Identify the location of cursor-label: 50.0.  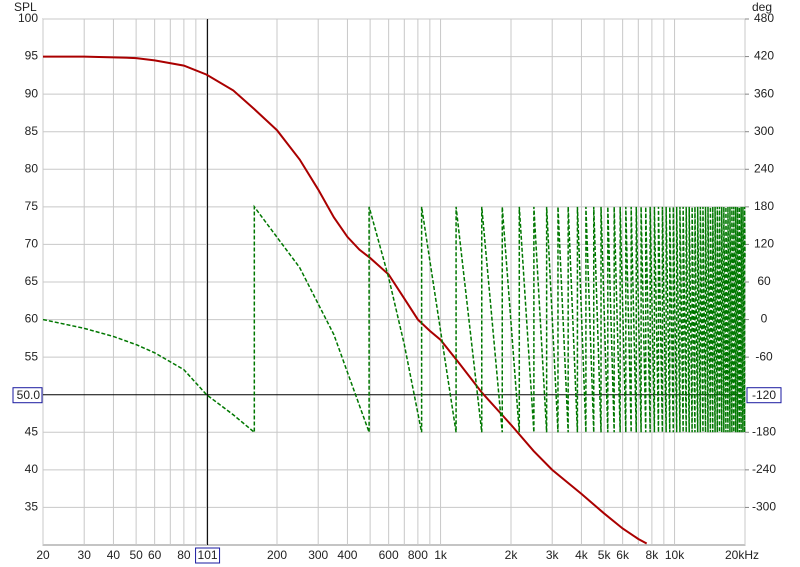
(29, 395).